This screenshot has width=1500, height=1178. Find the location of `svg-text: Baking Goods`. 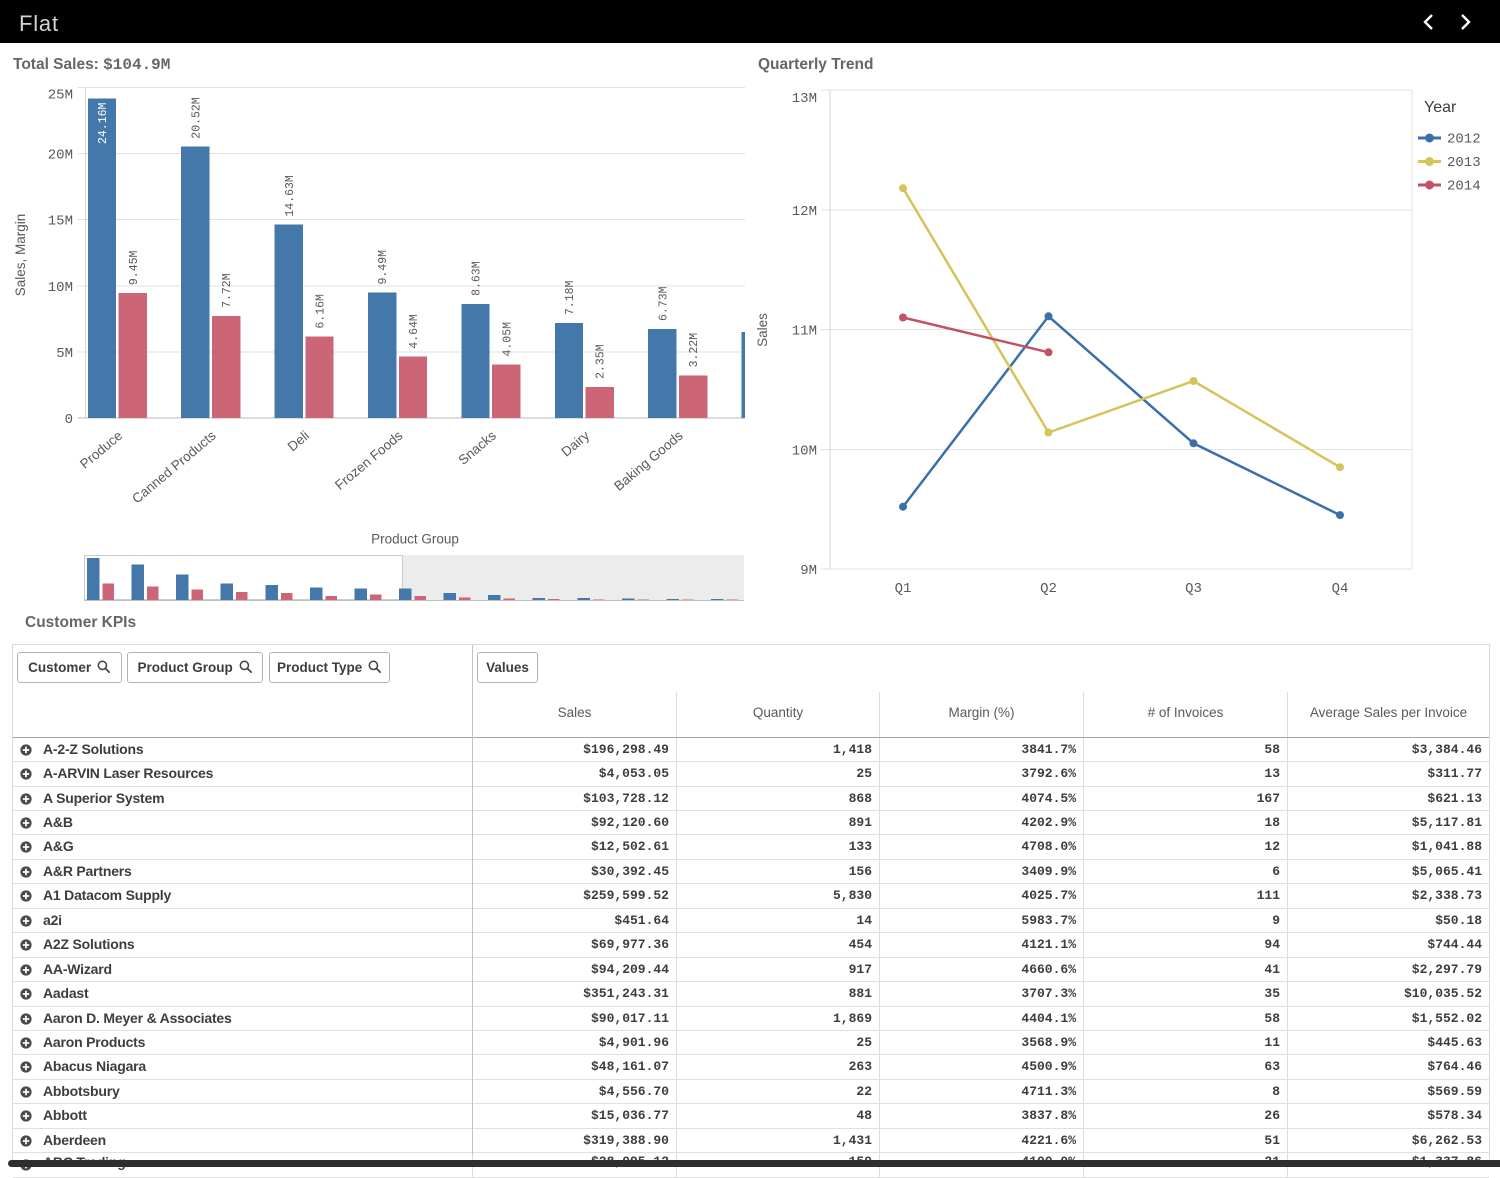

svg-text: Baking Goods is located at coordinates (648, 461).